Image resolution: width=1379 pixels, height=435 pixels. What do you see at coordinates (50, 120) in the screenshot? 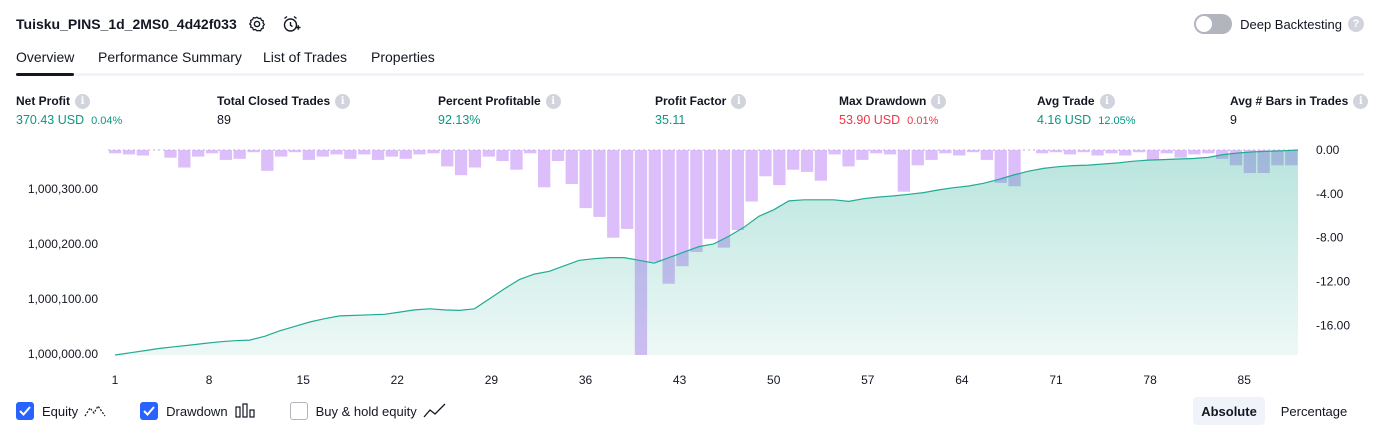
I see `metric-value: 370.43 USD` at bounding box center [50, 120].